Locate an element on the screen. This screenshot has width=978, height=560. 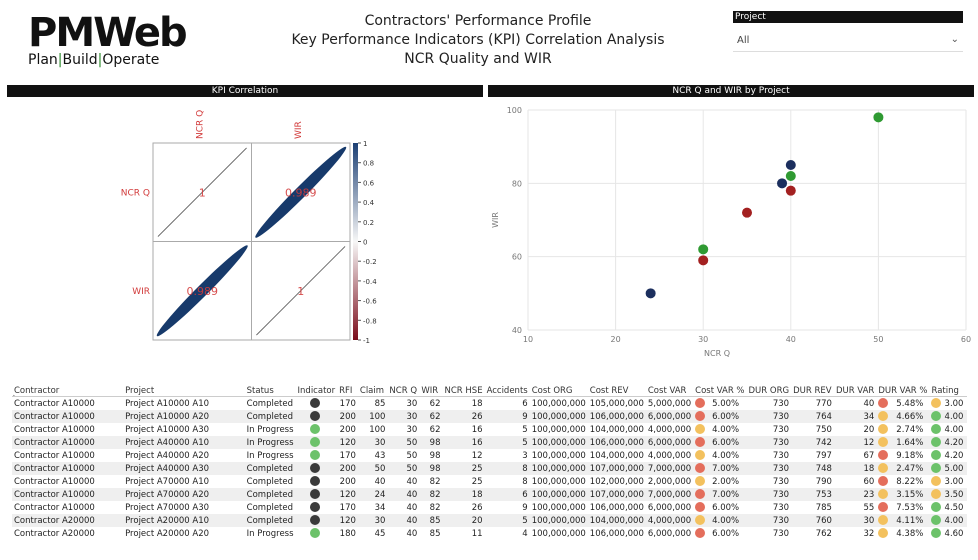
data-point is located at coordinates (703, 260).